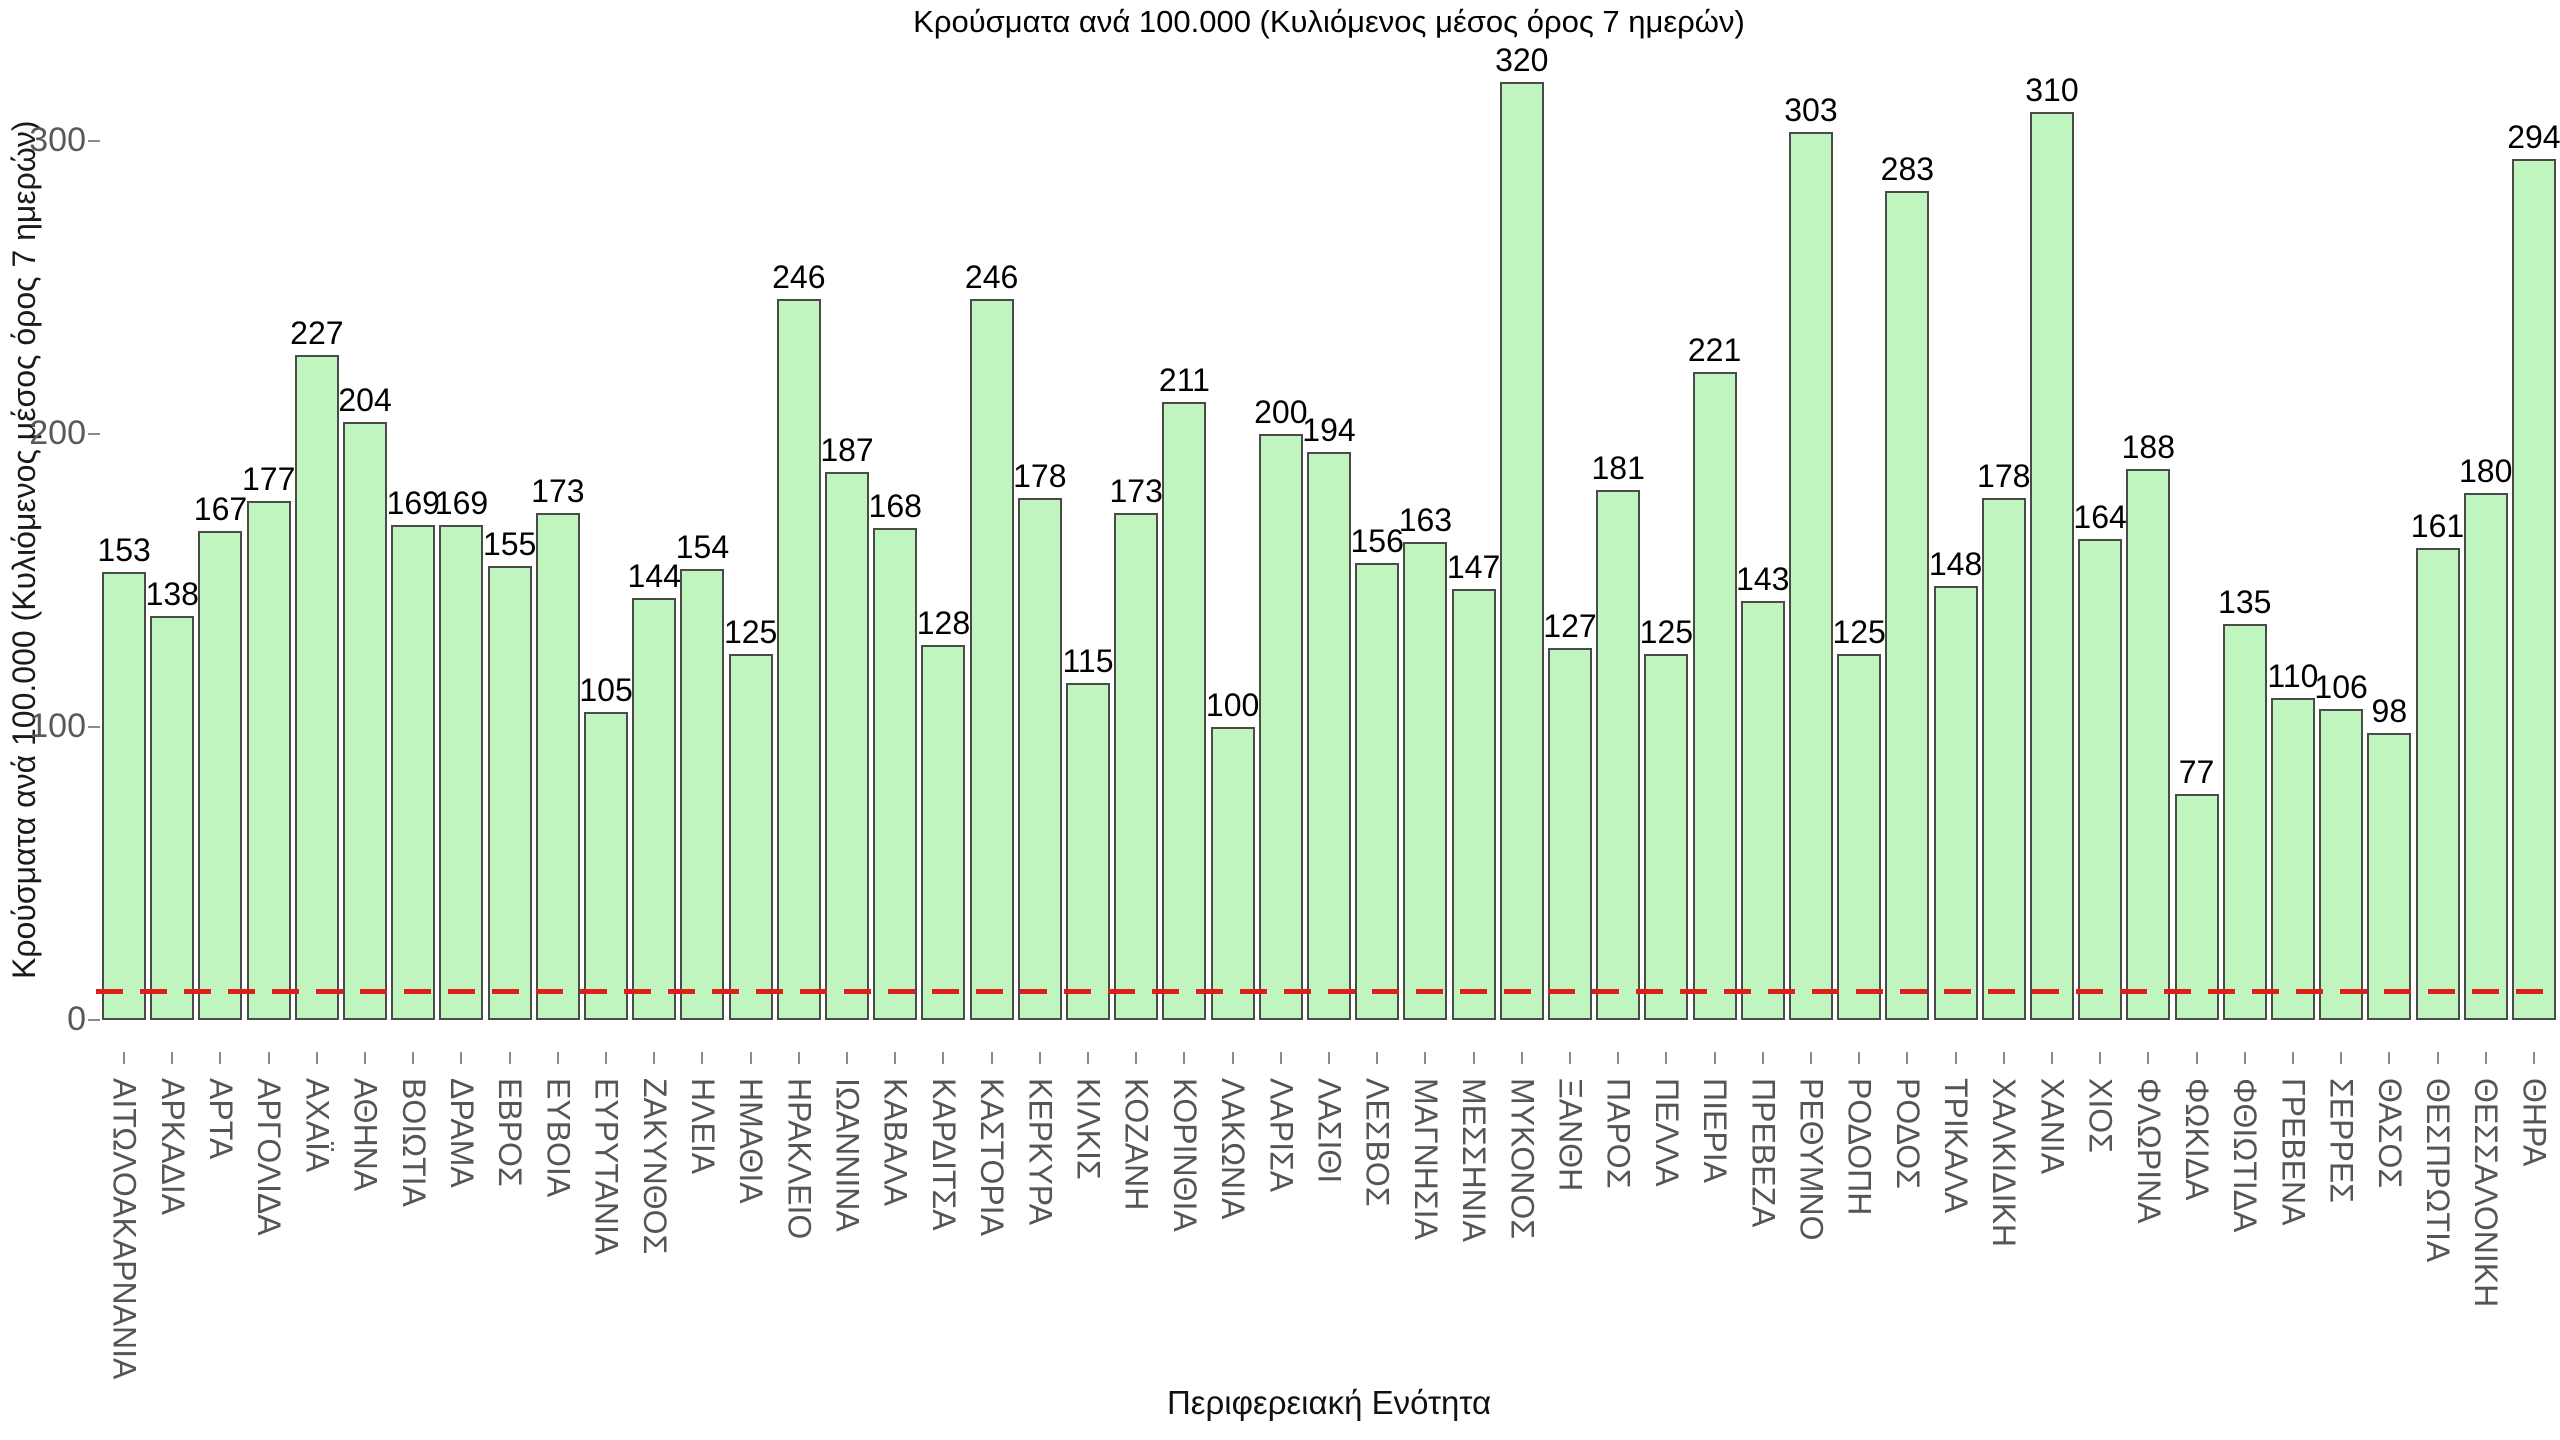 The height and width of the screenshot is (1440, 2560). I want to click on bar-value-label: 161, so click(2437, 526).